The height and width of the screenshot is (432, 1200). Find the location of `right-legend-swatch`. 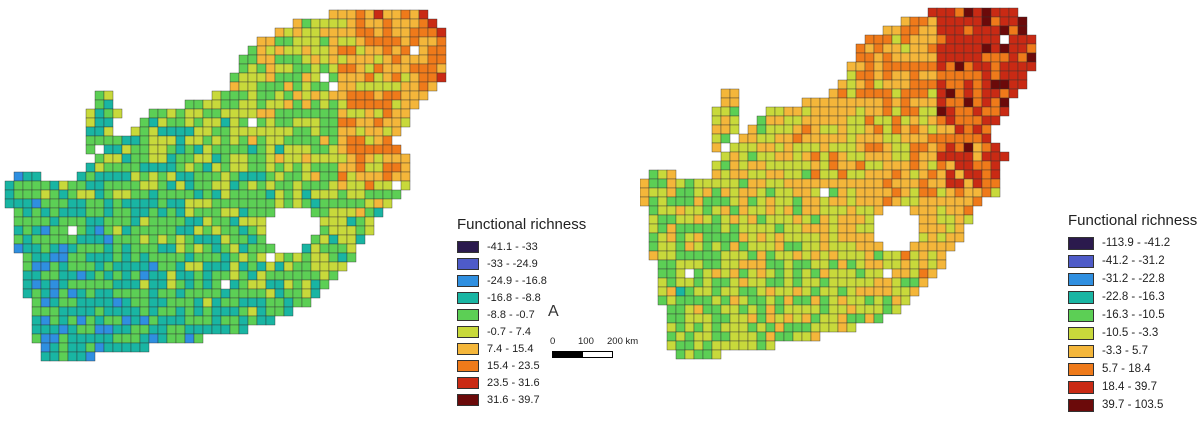

right-legend-swatch is located at coordinates (1081, 279).